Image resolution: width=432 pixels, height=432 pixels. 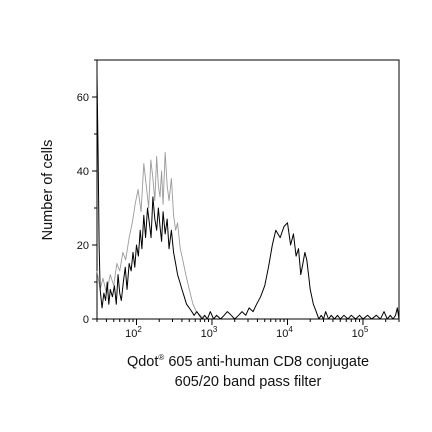 What do you see at coordinates (83, 98) in the screenshot?
I see `y-tick-label: 60` at bounding box center [83, 98].